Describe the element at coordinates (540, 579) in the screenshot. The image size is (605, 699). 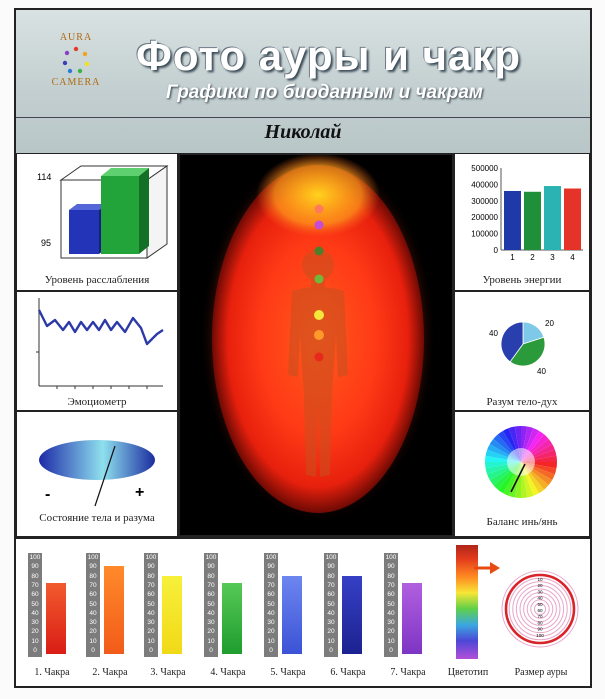
I see `aura-ring-label: 10` at that location.